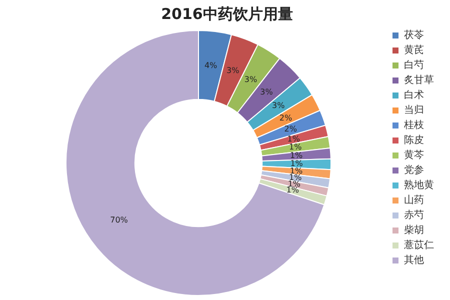 The image size is (450, 300). Describe the element at coordinates (414, 230) in the screenshot. I see `legend-label: 柴胡` at that location.